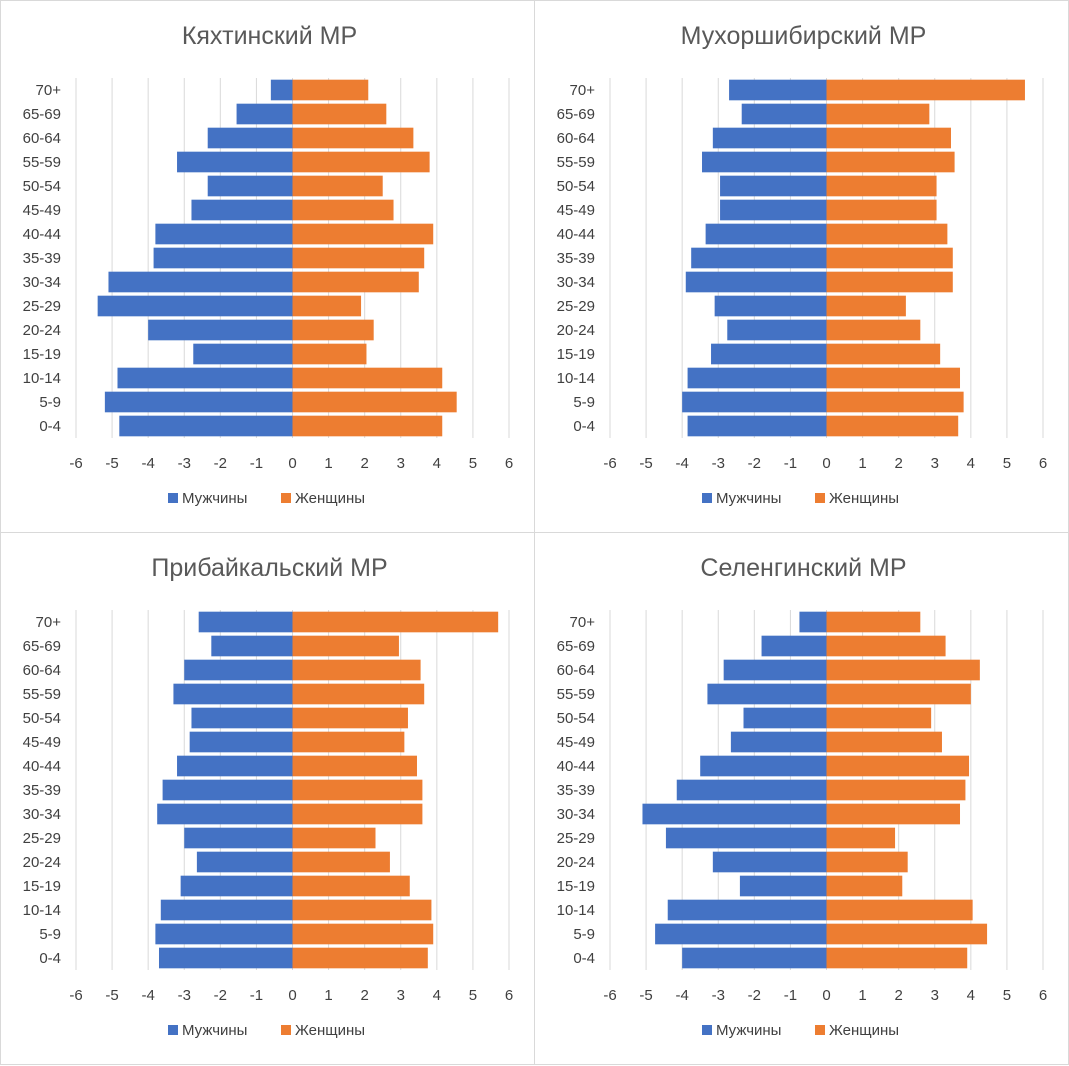 The height and width of the screenshot is (1066, 1069). What do you see at coordinates (330, 498) in the screenshot?
I see `legend-label: Женщины` at bounding box center [330, 498].